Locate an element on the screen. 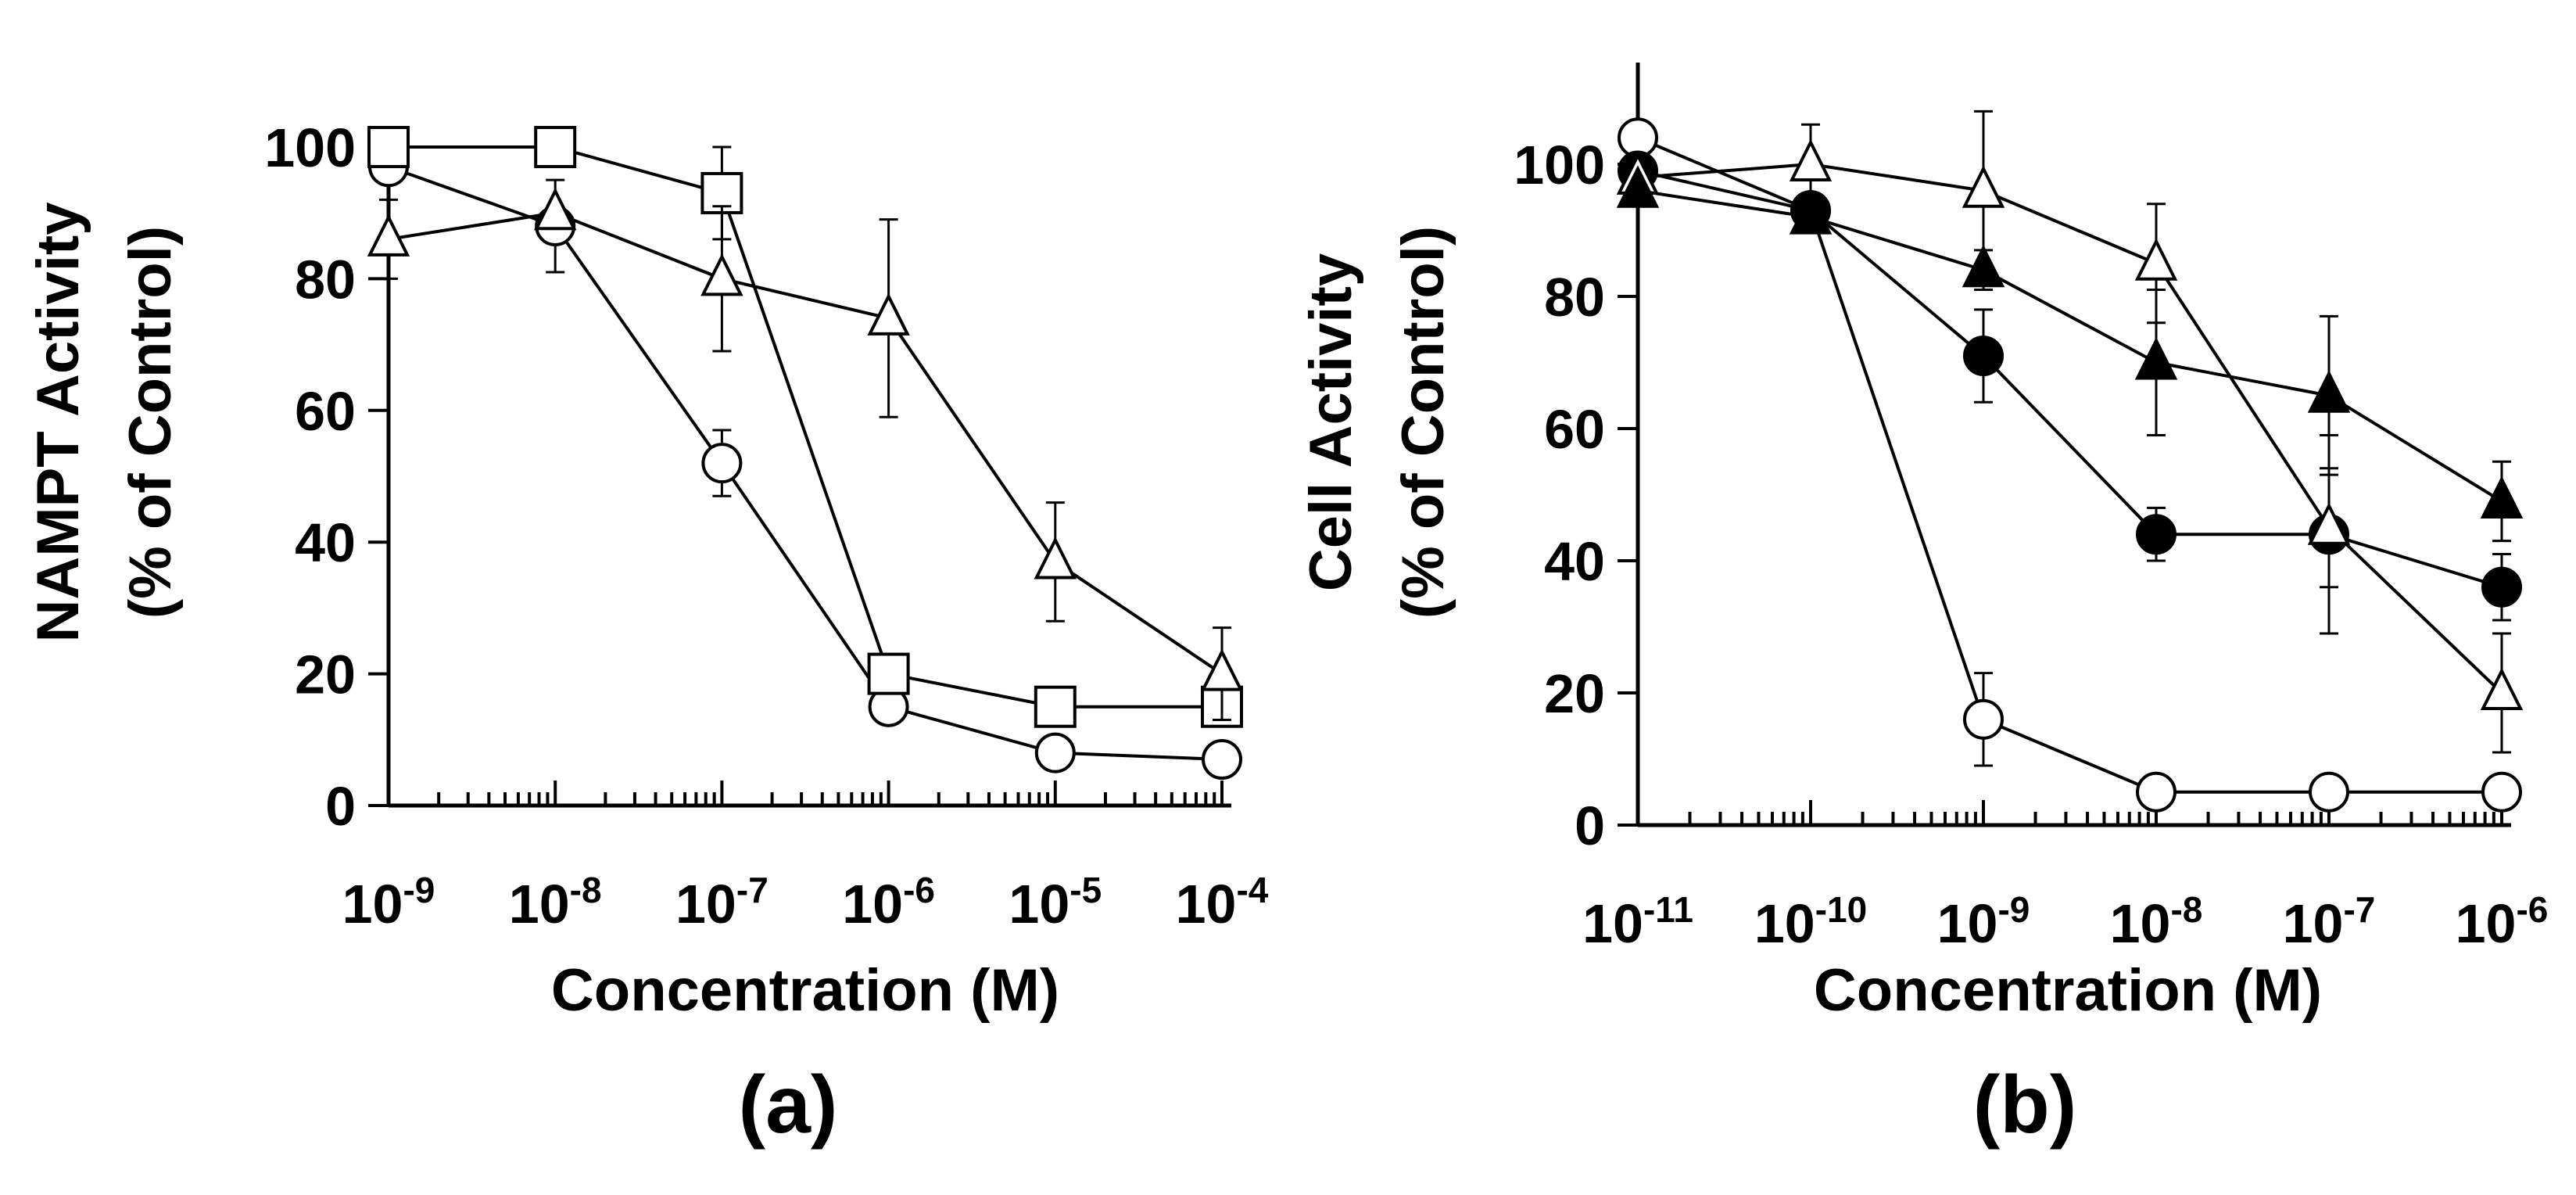 This screenshot has width=2576, height=1195. series-line-filled-circle is located at coordinates (2070, 379).